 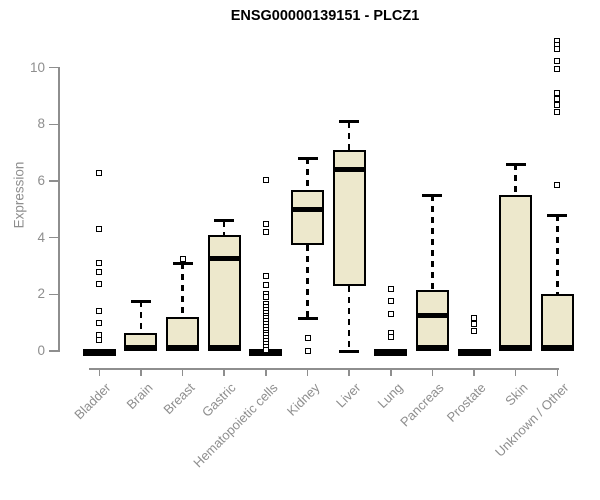 What do you see at coordinates (99, 352) in the screenshot?
I see `box-bladder` at bounding box center [99, 352].